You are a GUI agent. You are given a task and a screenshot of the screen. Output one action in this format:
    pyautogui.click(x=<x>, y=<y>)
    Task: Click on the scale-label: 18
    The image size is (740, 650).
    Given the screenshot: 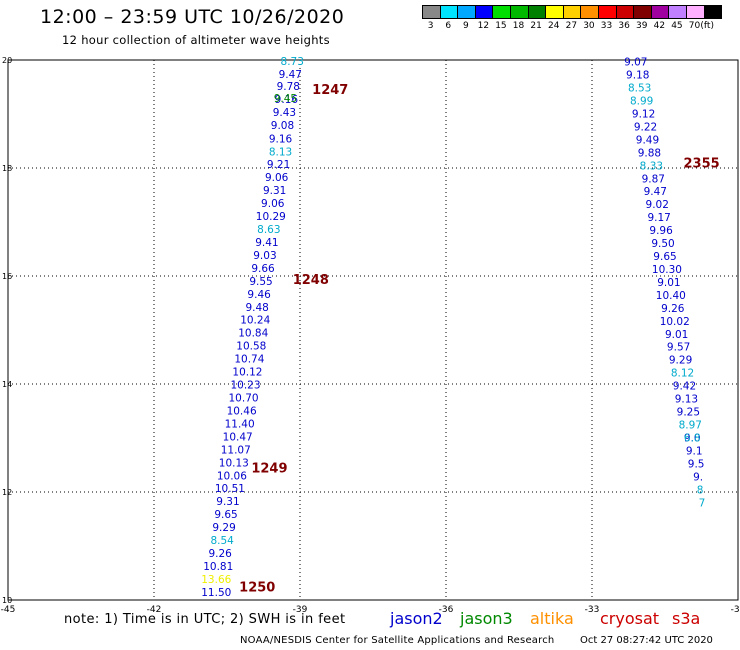 What is the action you would take?
    pyautogui.click(x=518, y=26)
    